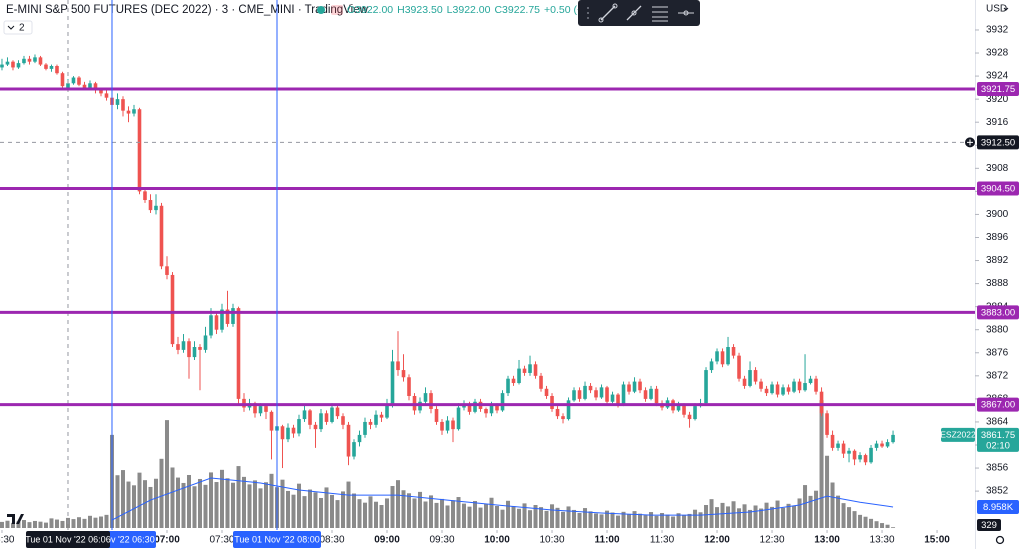 The image size is (1022, 549). I want to click on trendline-tool, so click(608, 13).